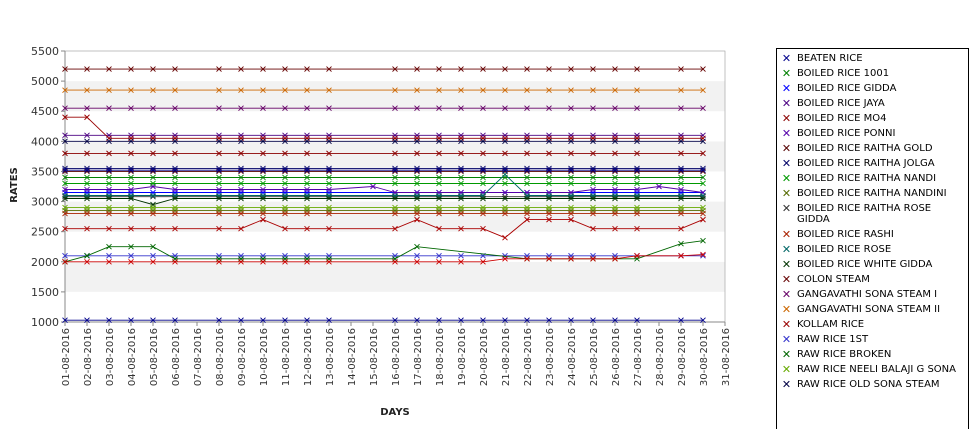 The height and width of the screenshot is (429, 975). I want to click on legend-item: ✕ RAW RICE OLD SONA STEAM, so click(872, 384).